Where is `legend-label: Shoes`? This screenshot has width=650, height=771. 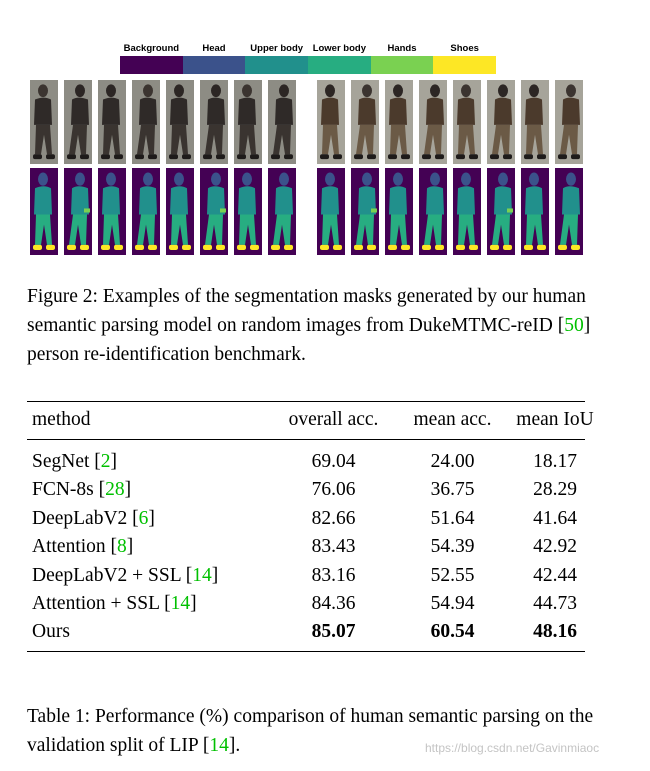 legend-label: Shoes is located at coordinates (464, 48).